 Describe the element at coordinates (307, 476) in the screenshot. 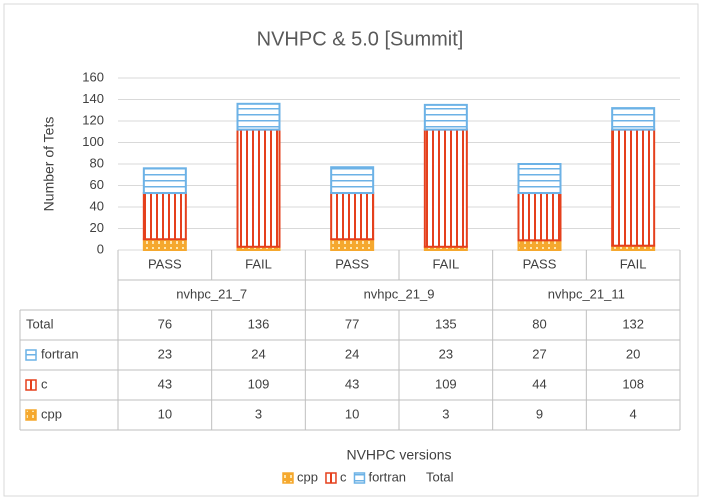

I see `legend-label: cpp` at that location.